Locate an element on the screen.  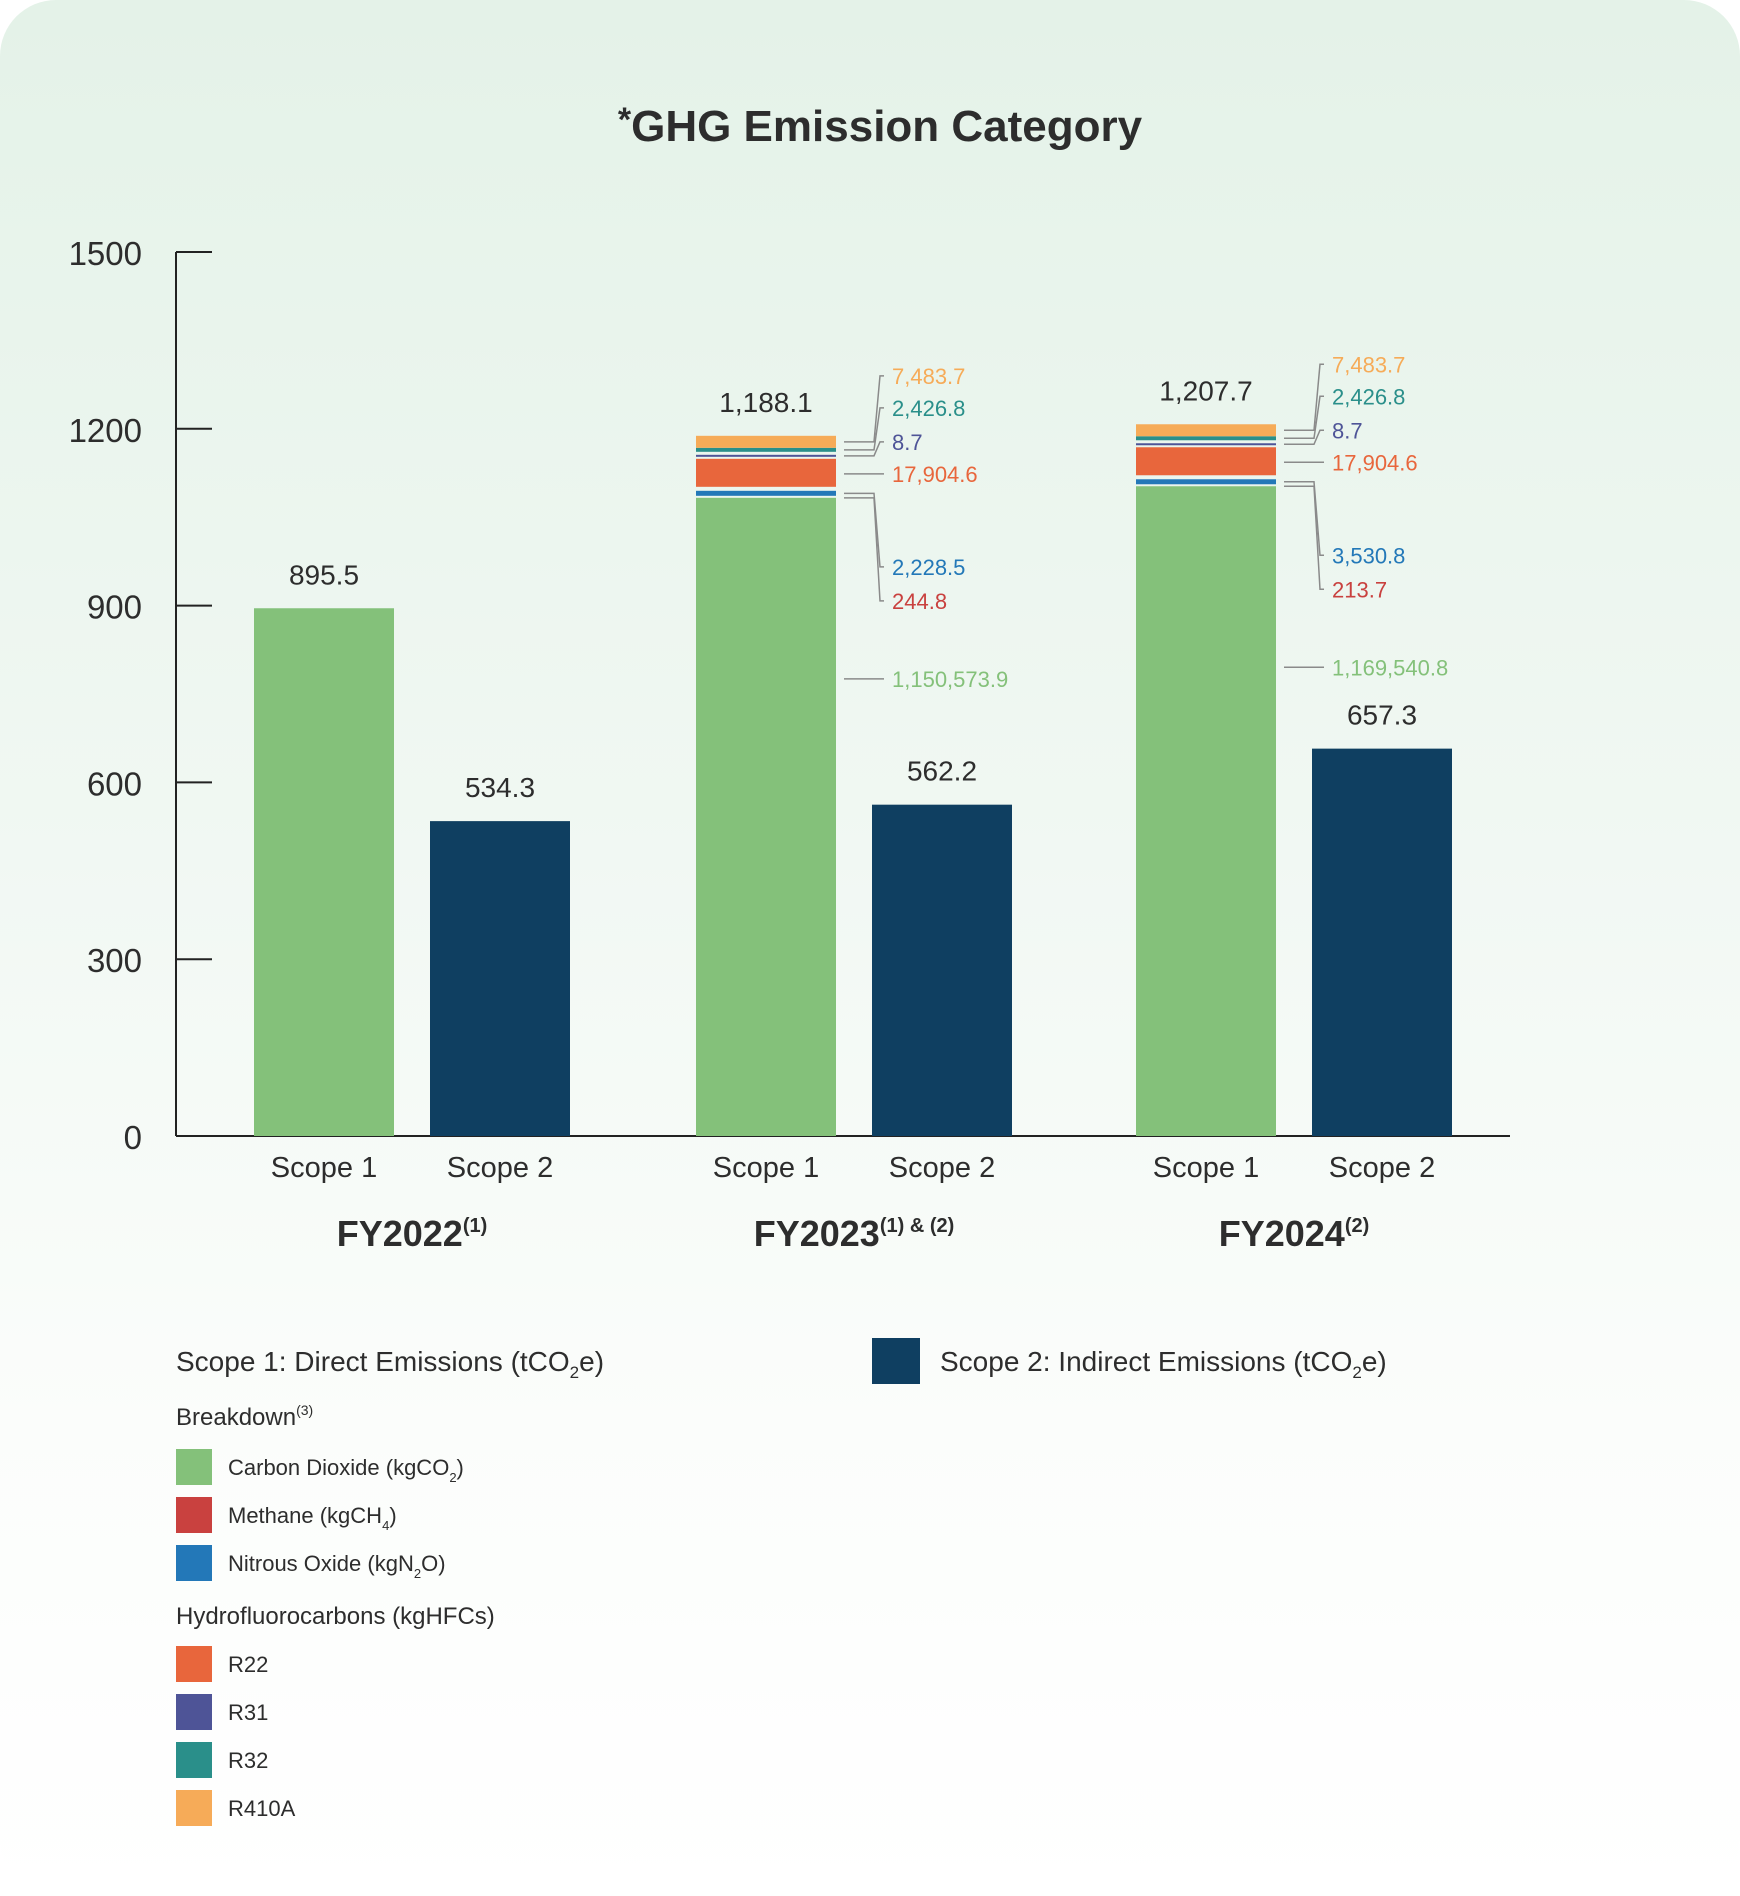
group-label-text: FY2024 is located at coordinates (1282, 1233).